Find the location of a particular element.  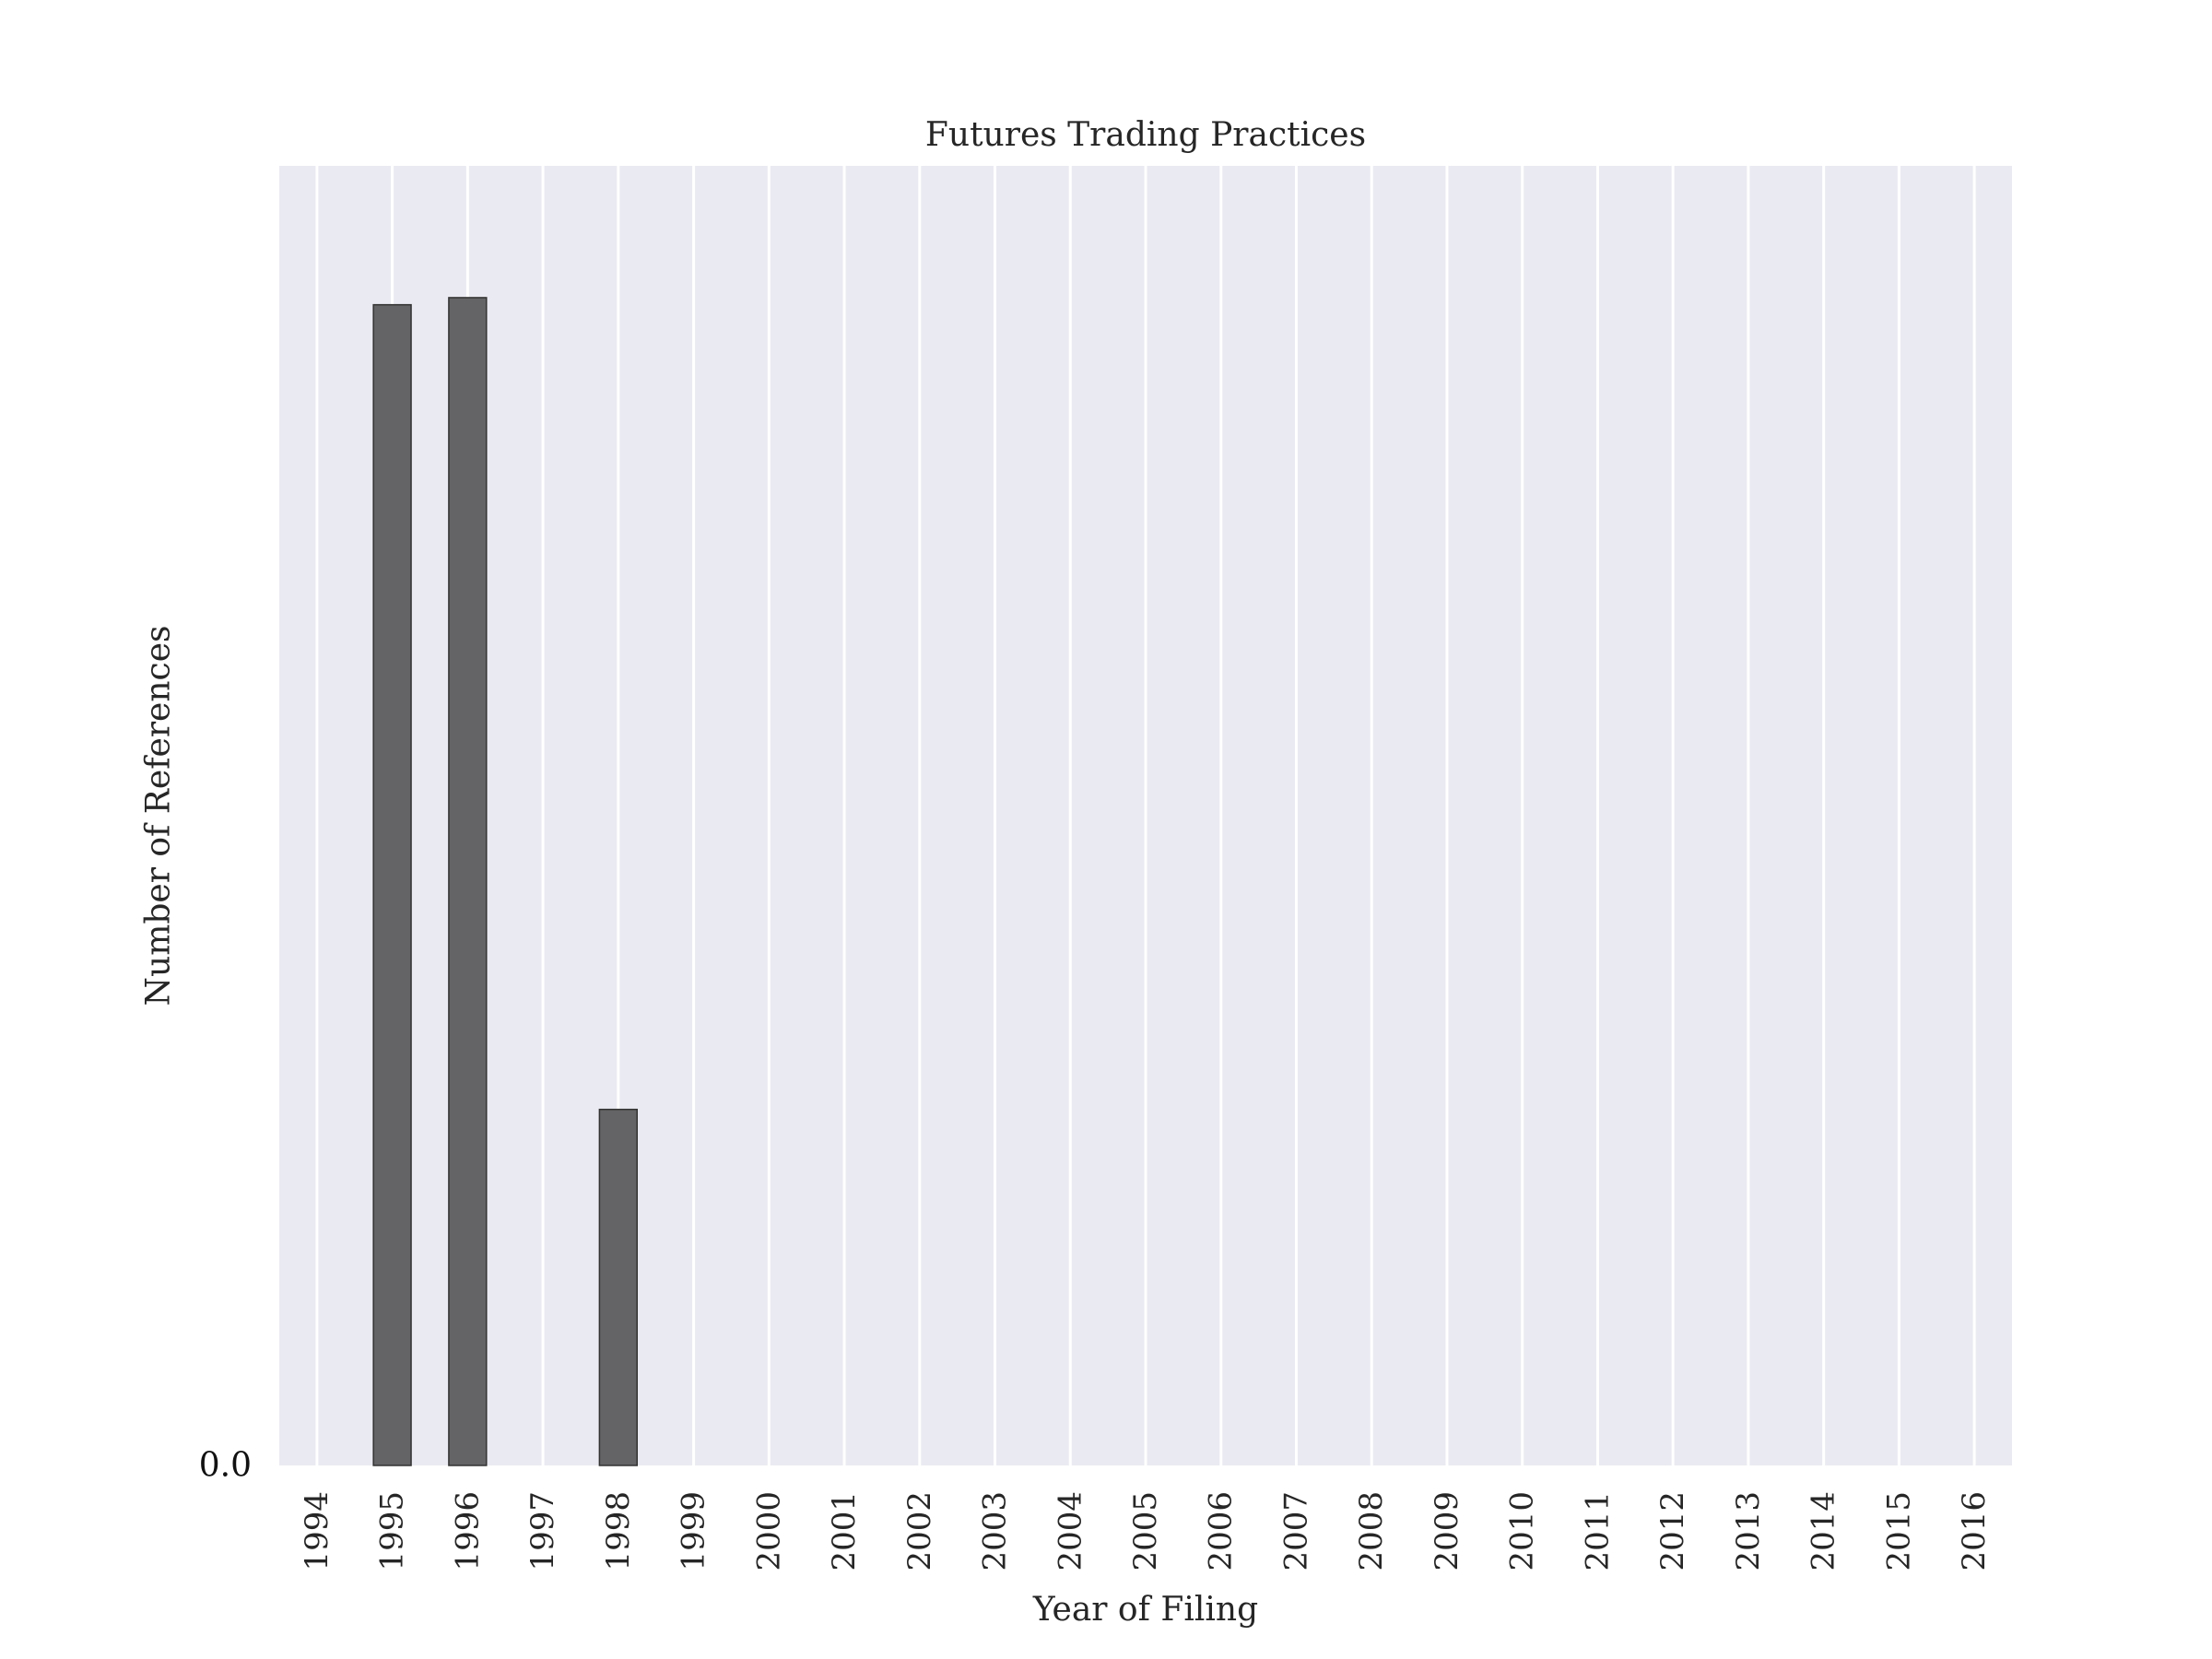

x-tick-label-2007: 2007 is located at coordinates (1295, 1531).